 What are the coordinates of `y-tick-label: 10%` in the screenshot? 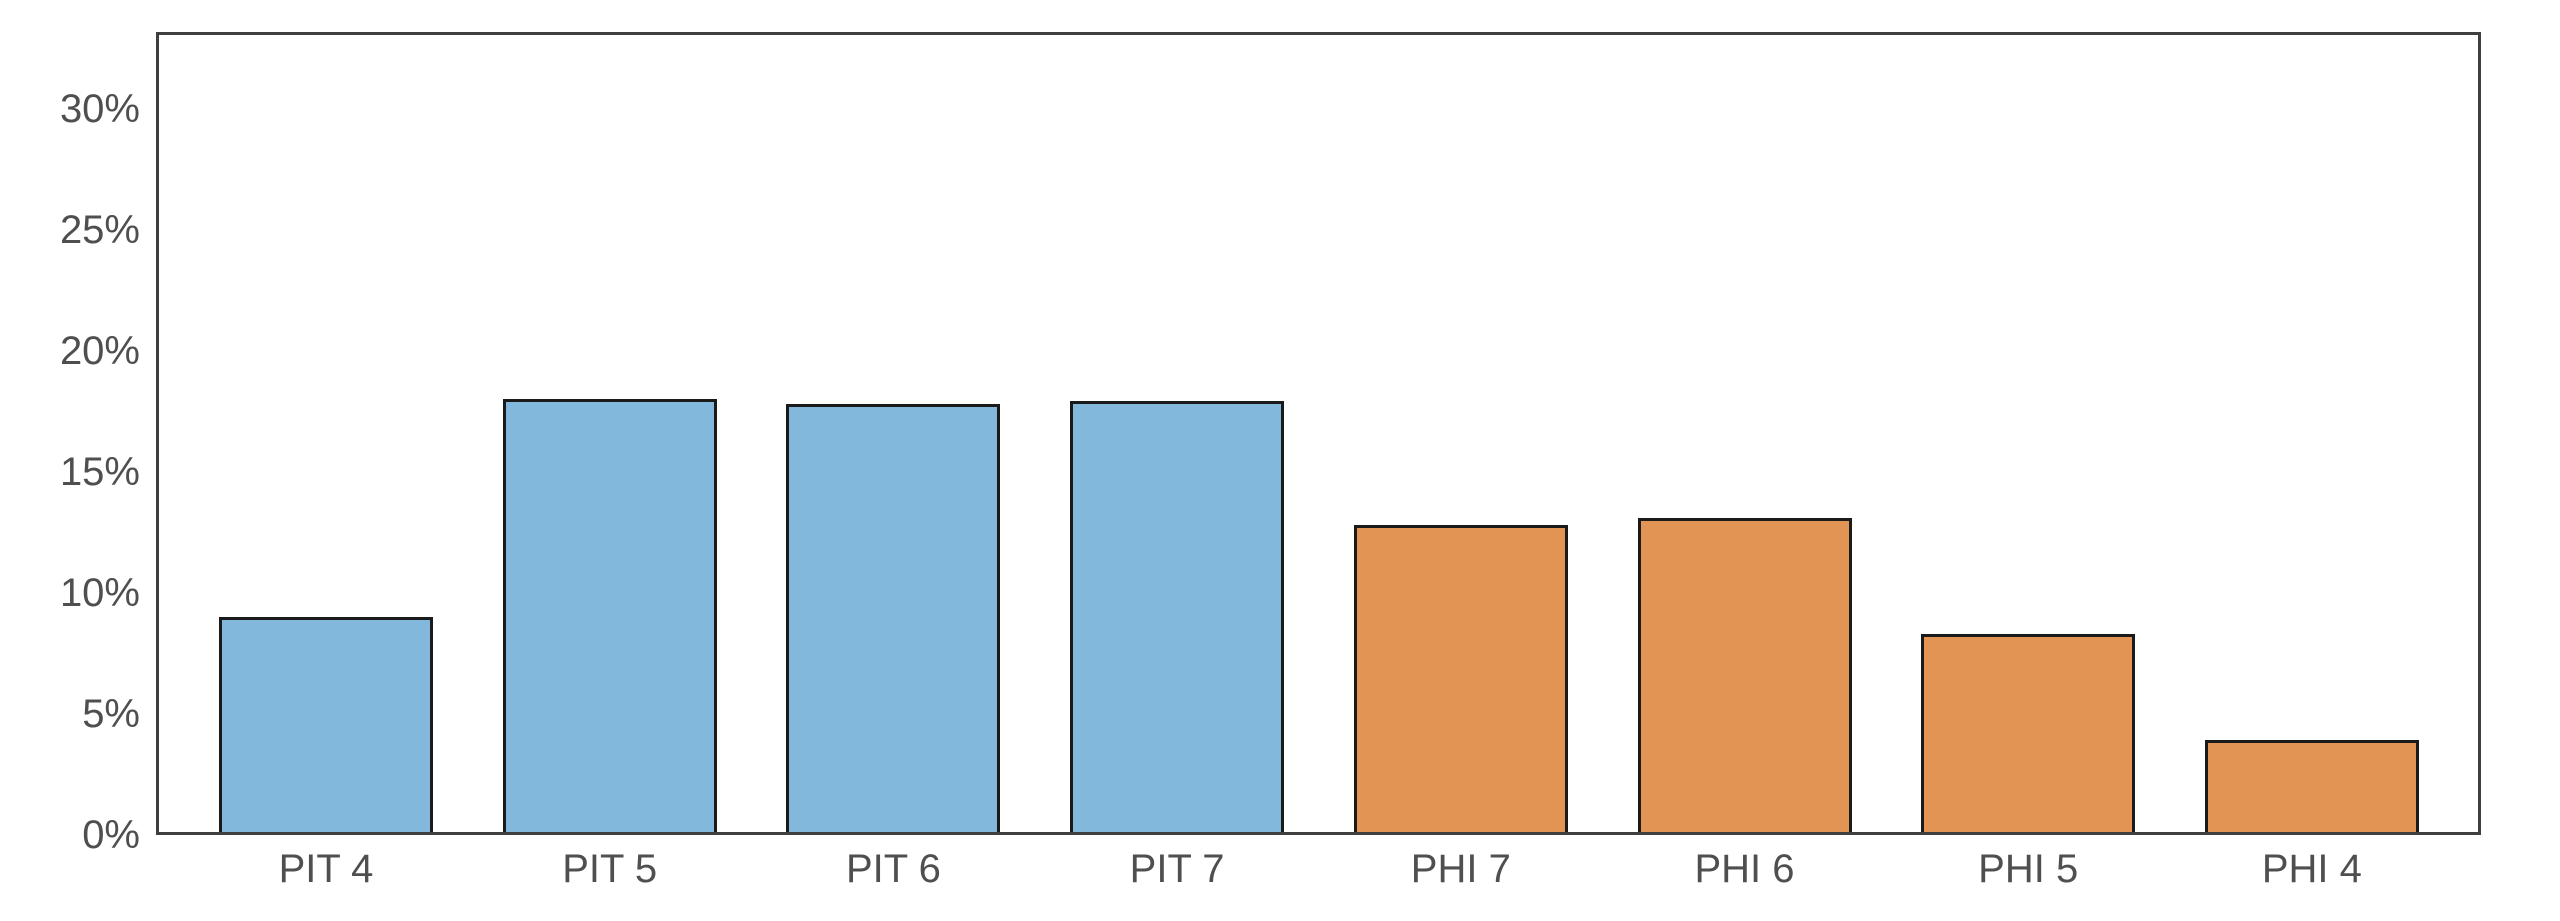 It's located at (99, 593).